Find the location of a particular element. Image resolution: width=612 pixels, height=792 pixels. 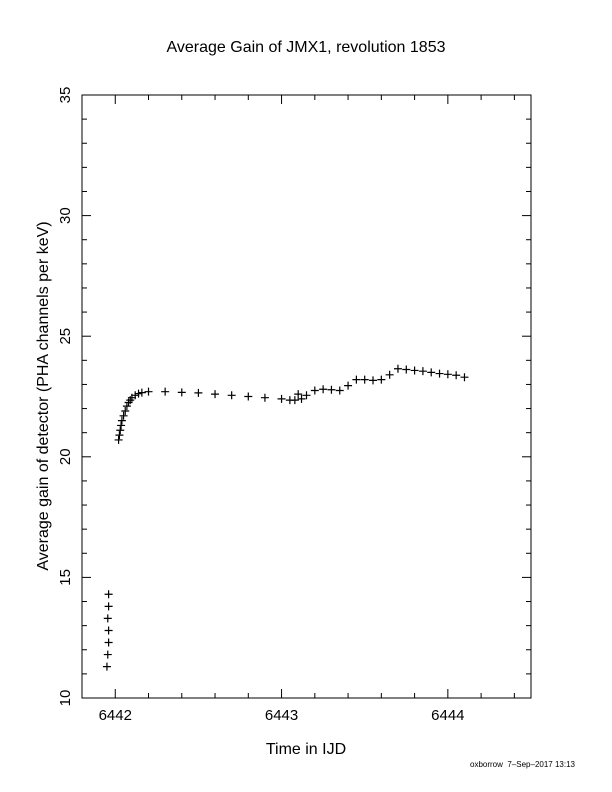

footer-timestamp: 7–Sep–2017 13:13 is located at coordinates (541, 764).